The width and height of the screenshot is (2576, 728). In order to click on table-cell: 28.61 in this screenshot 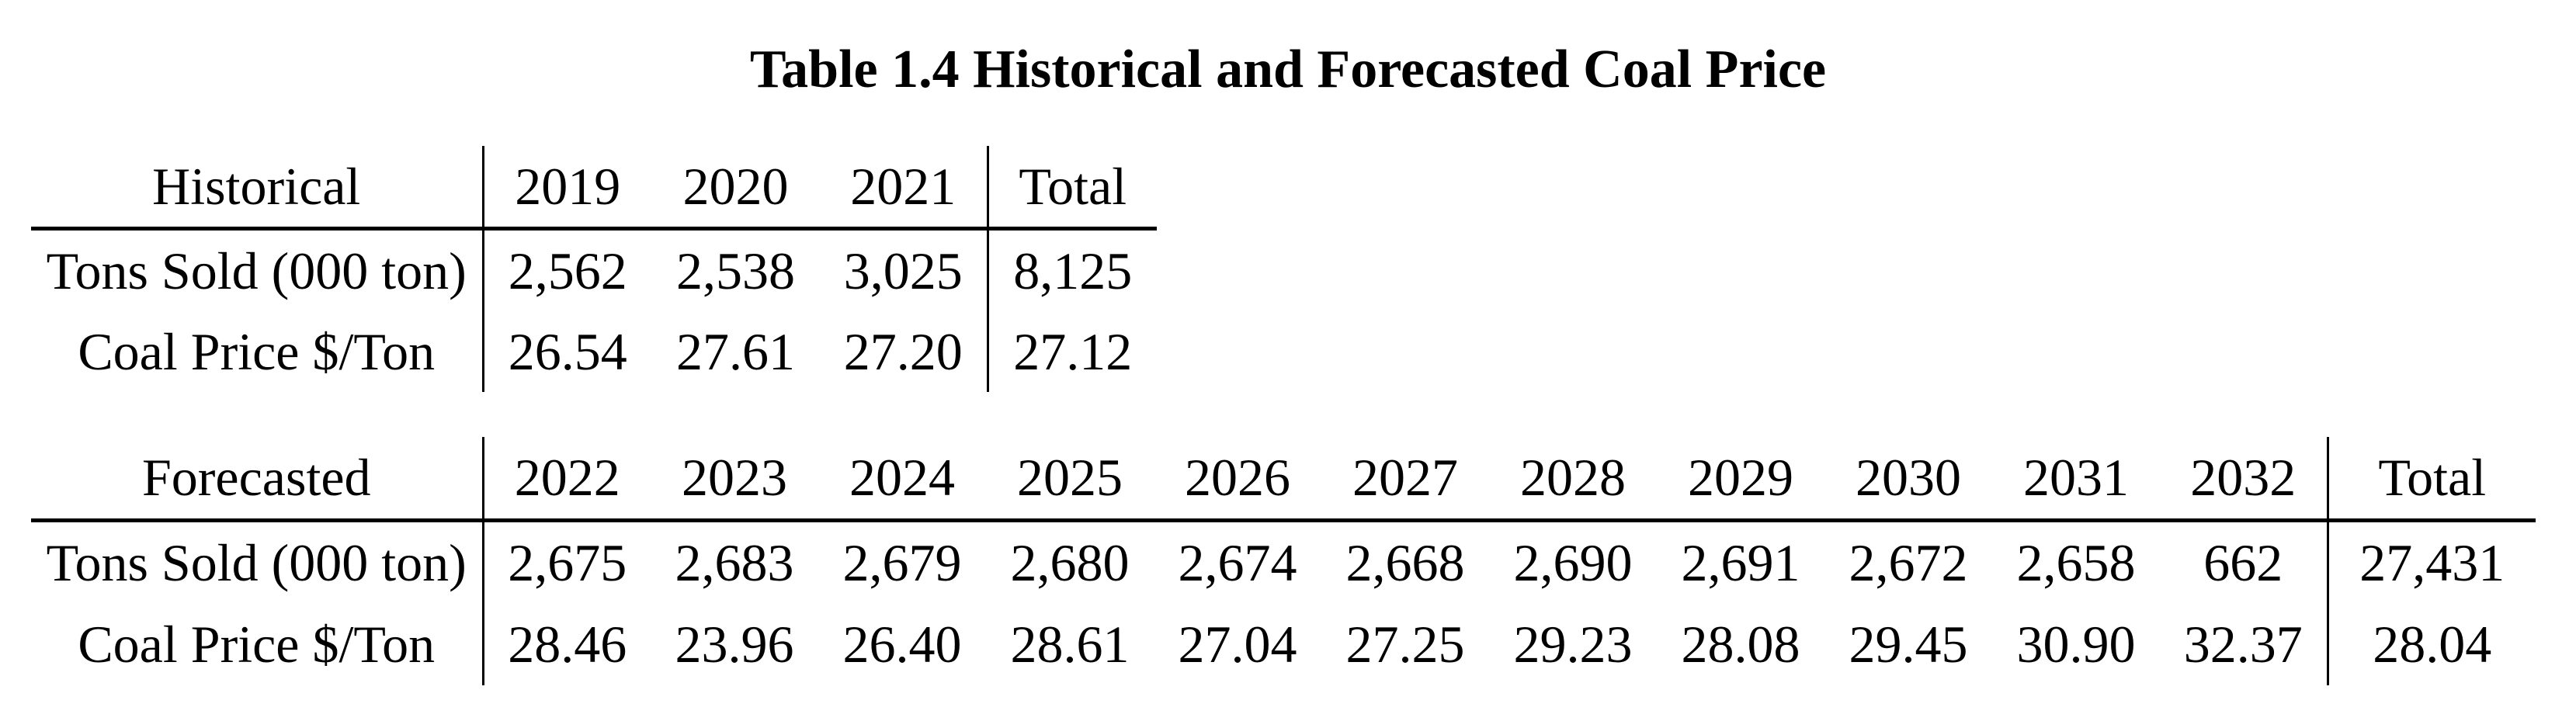, I will do `click(1070, 644)`.